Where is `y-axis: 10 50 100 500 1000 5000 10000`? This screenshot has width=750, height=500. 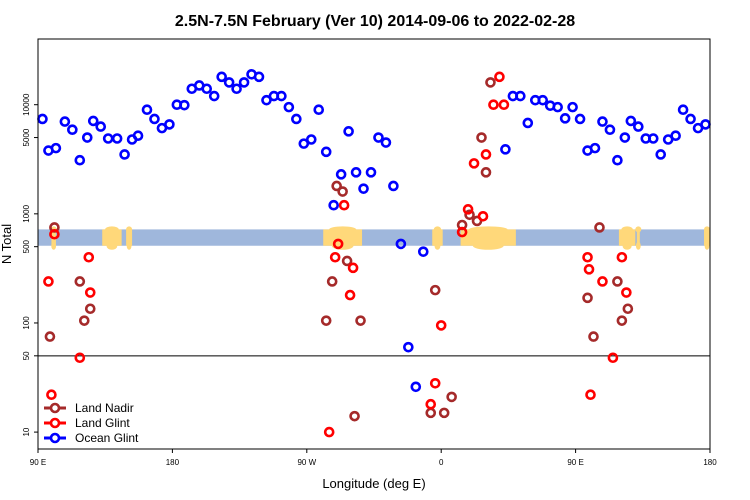 y-axis: 10 50 100 500 1000 5000 10000 is located at coordinates (30, 265).